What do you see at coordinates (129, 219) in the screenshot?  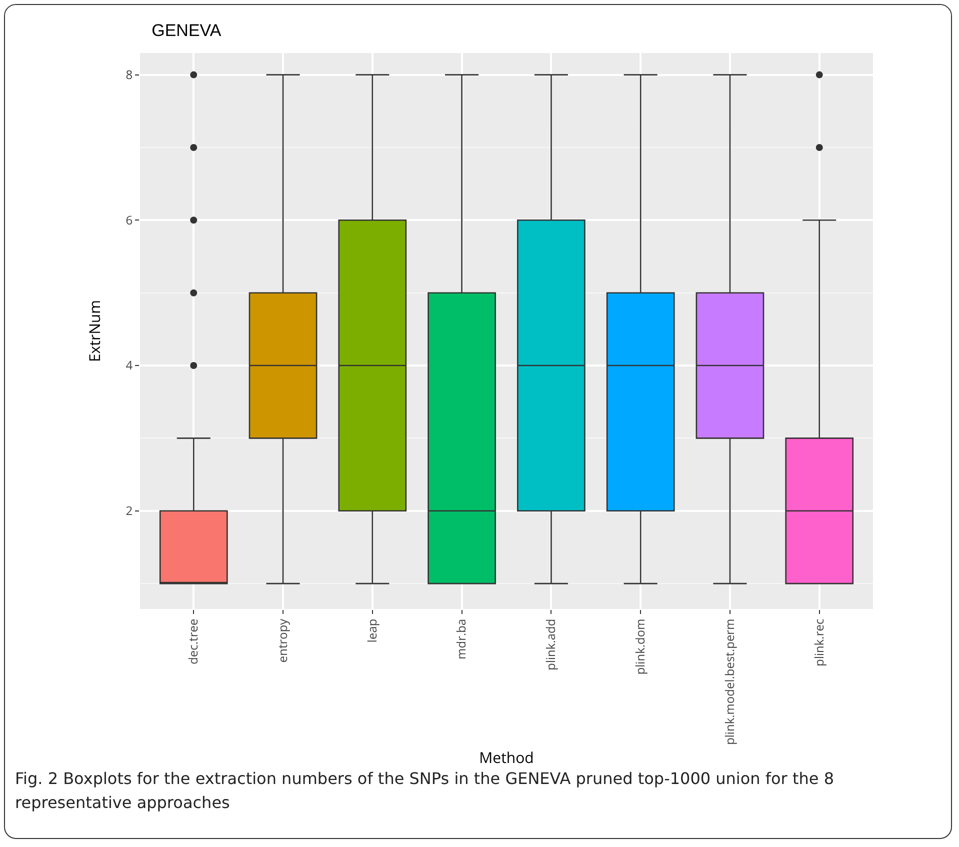 I see `y-tick-label: 6` at bounding box center [129, 219].